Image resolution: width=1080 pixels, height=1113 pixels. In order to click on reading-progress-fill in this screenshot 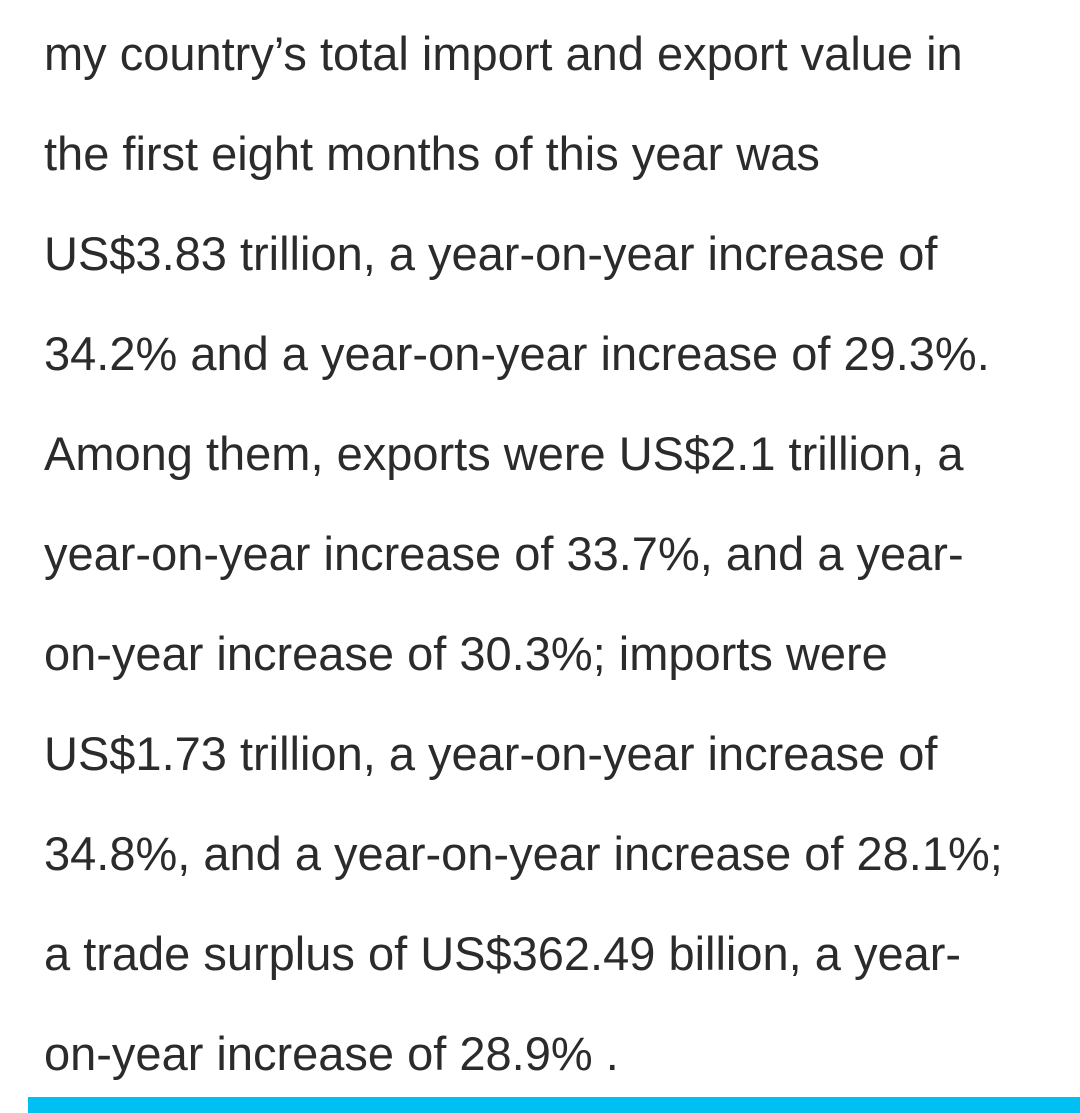, I will do `click(554, 1105)`.